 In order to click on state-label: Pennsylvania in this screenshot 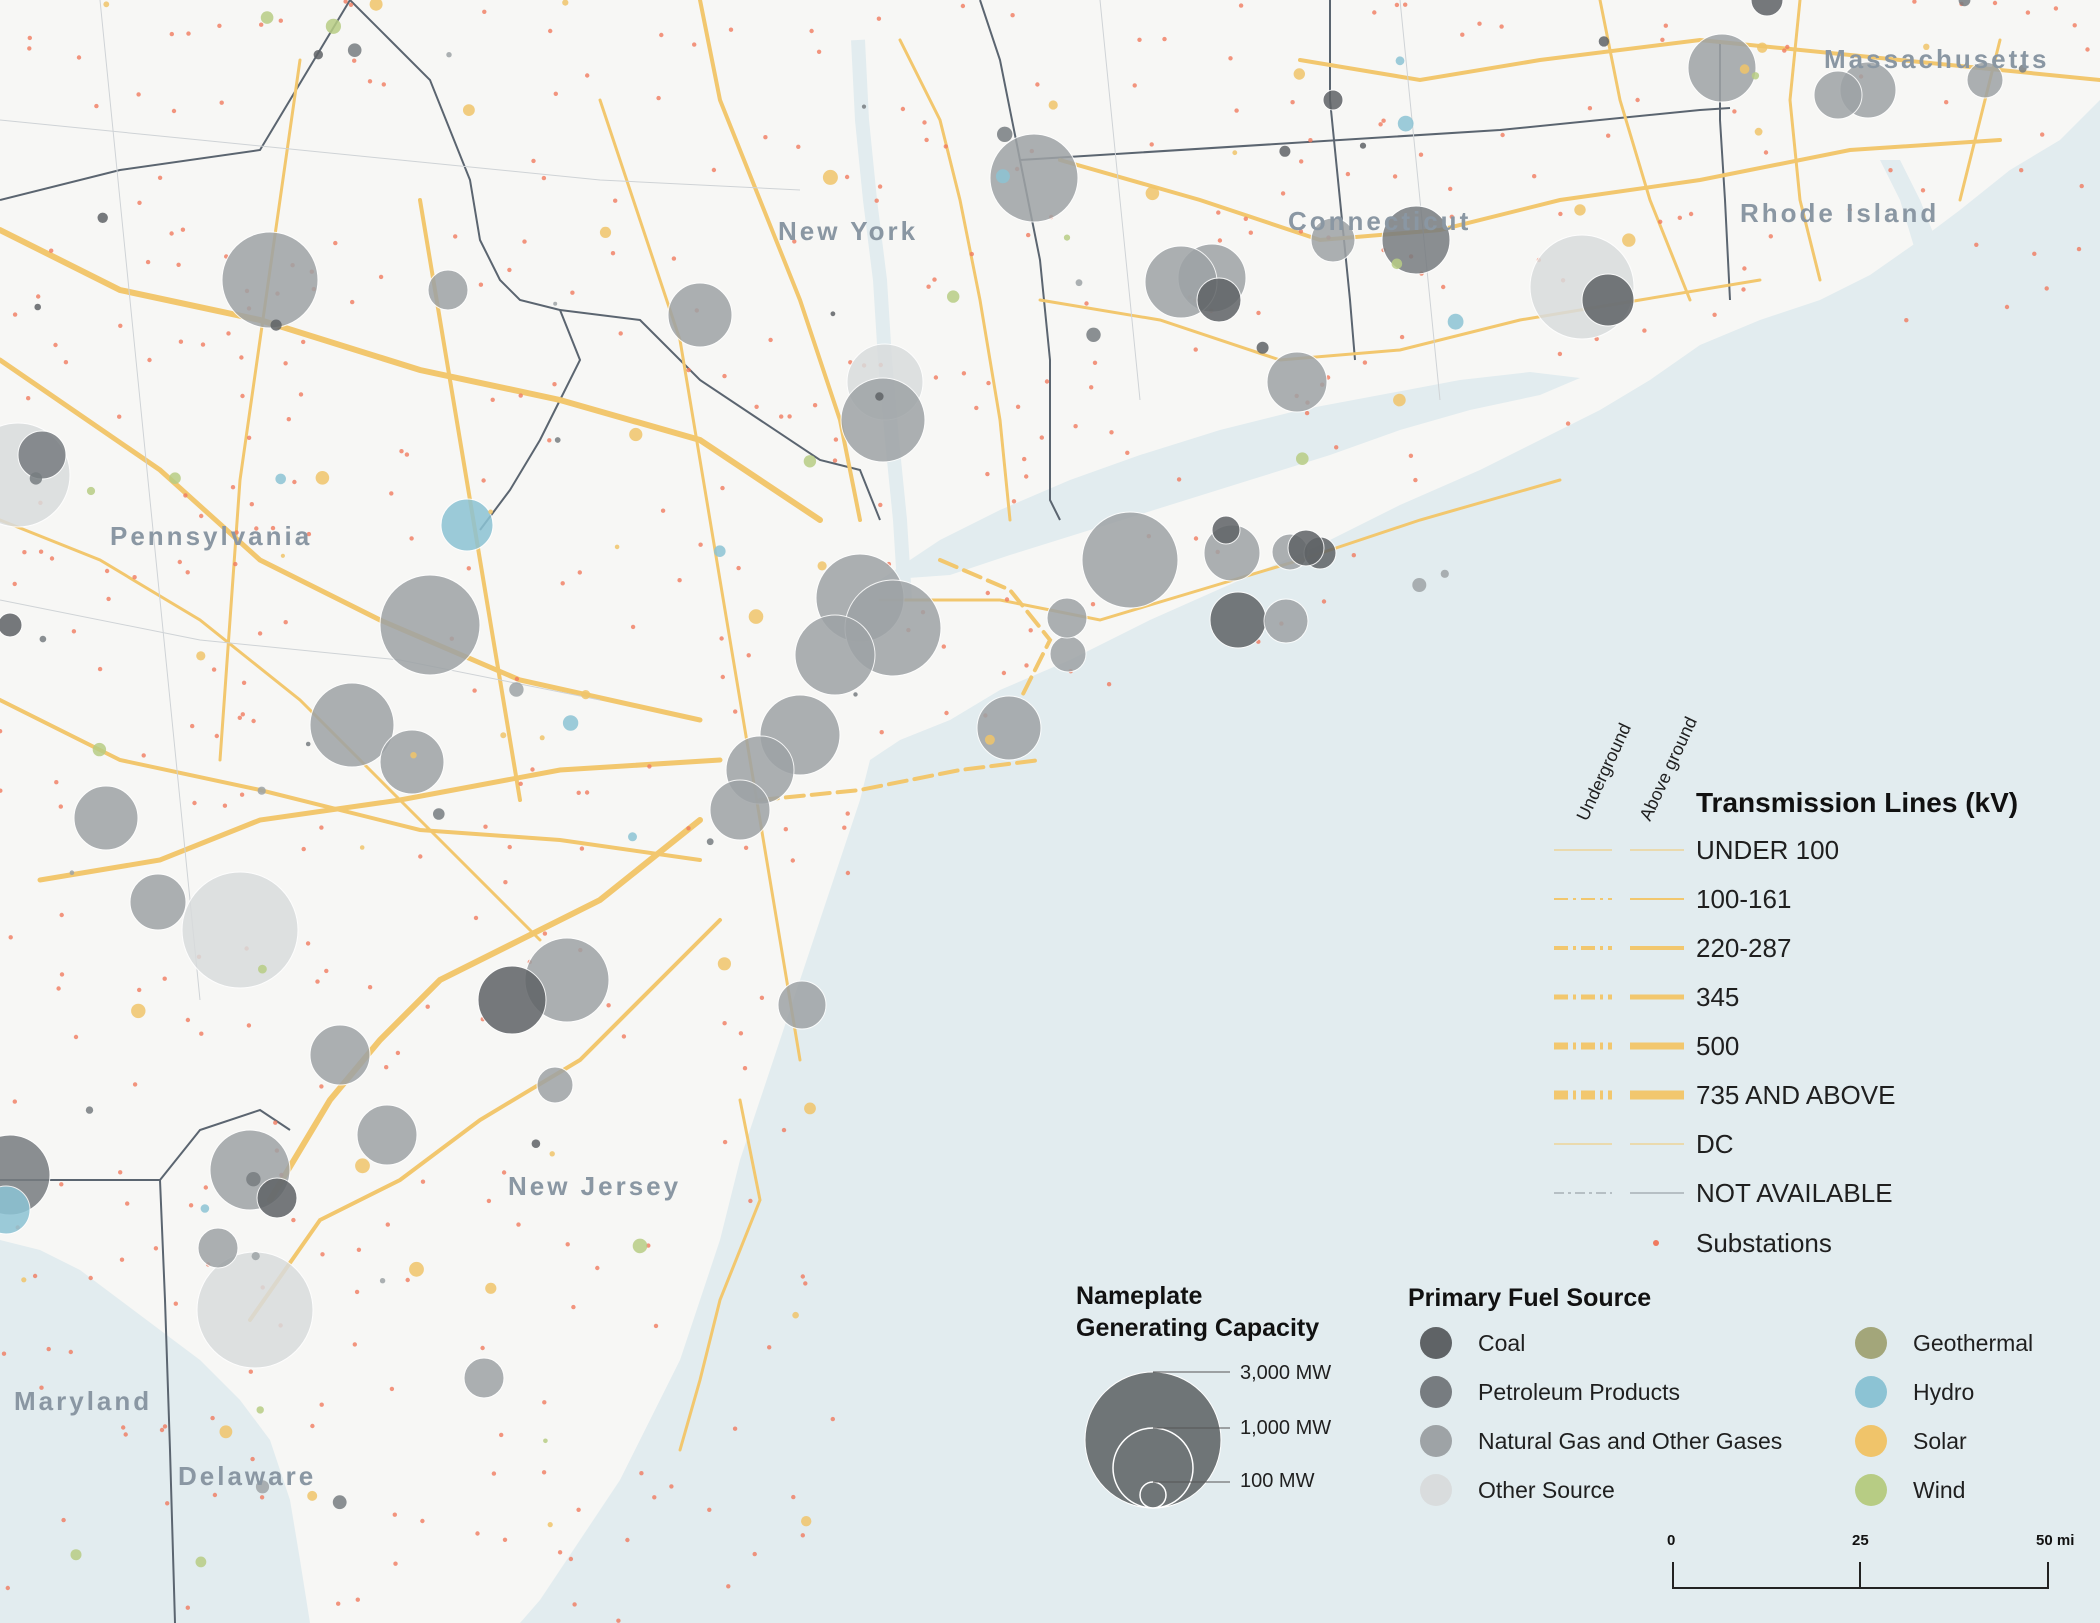, I will do `click(211, 536)`.